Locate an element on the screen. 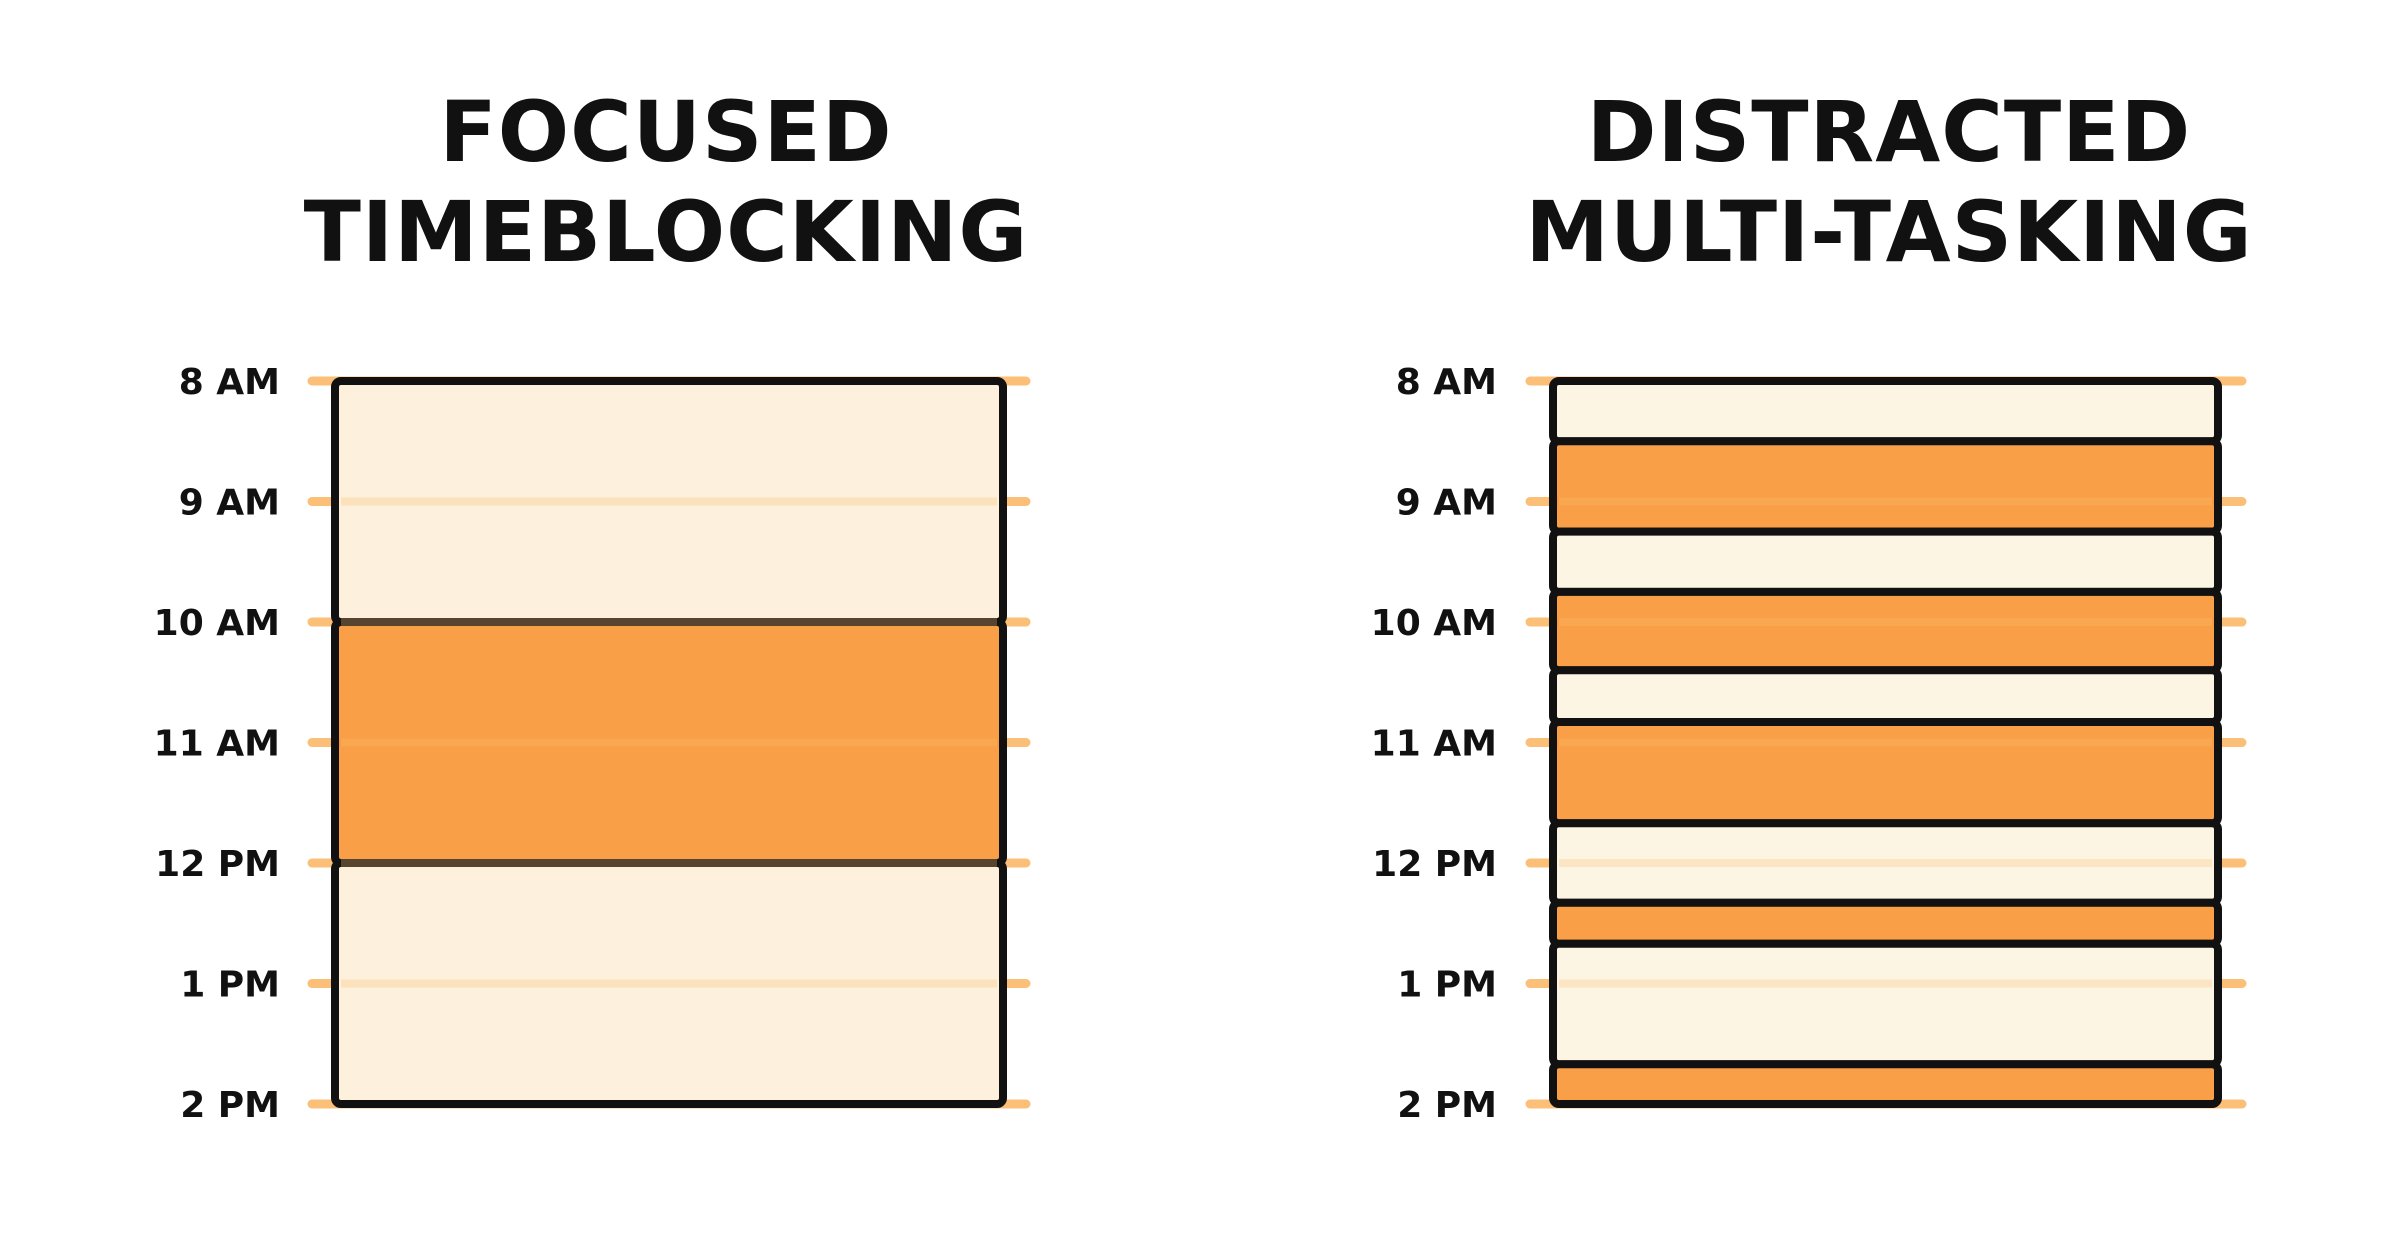 The height and width of the screenshot is (1260, 2400). title-distracted: DISTRACTED MULTI-TASKING is located at coordinates (1889, 182).